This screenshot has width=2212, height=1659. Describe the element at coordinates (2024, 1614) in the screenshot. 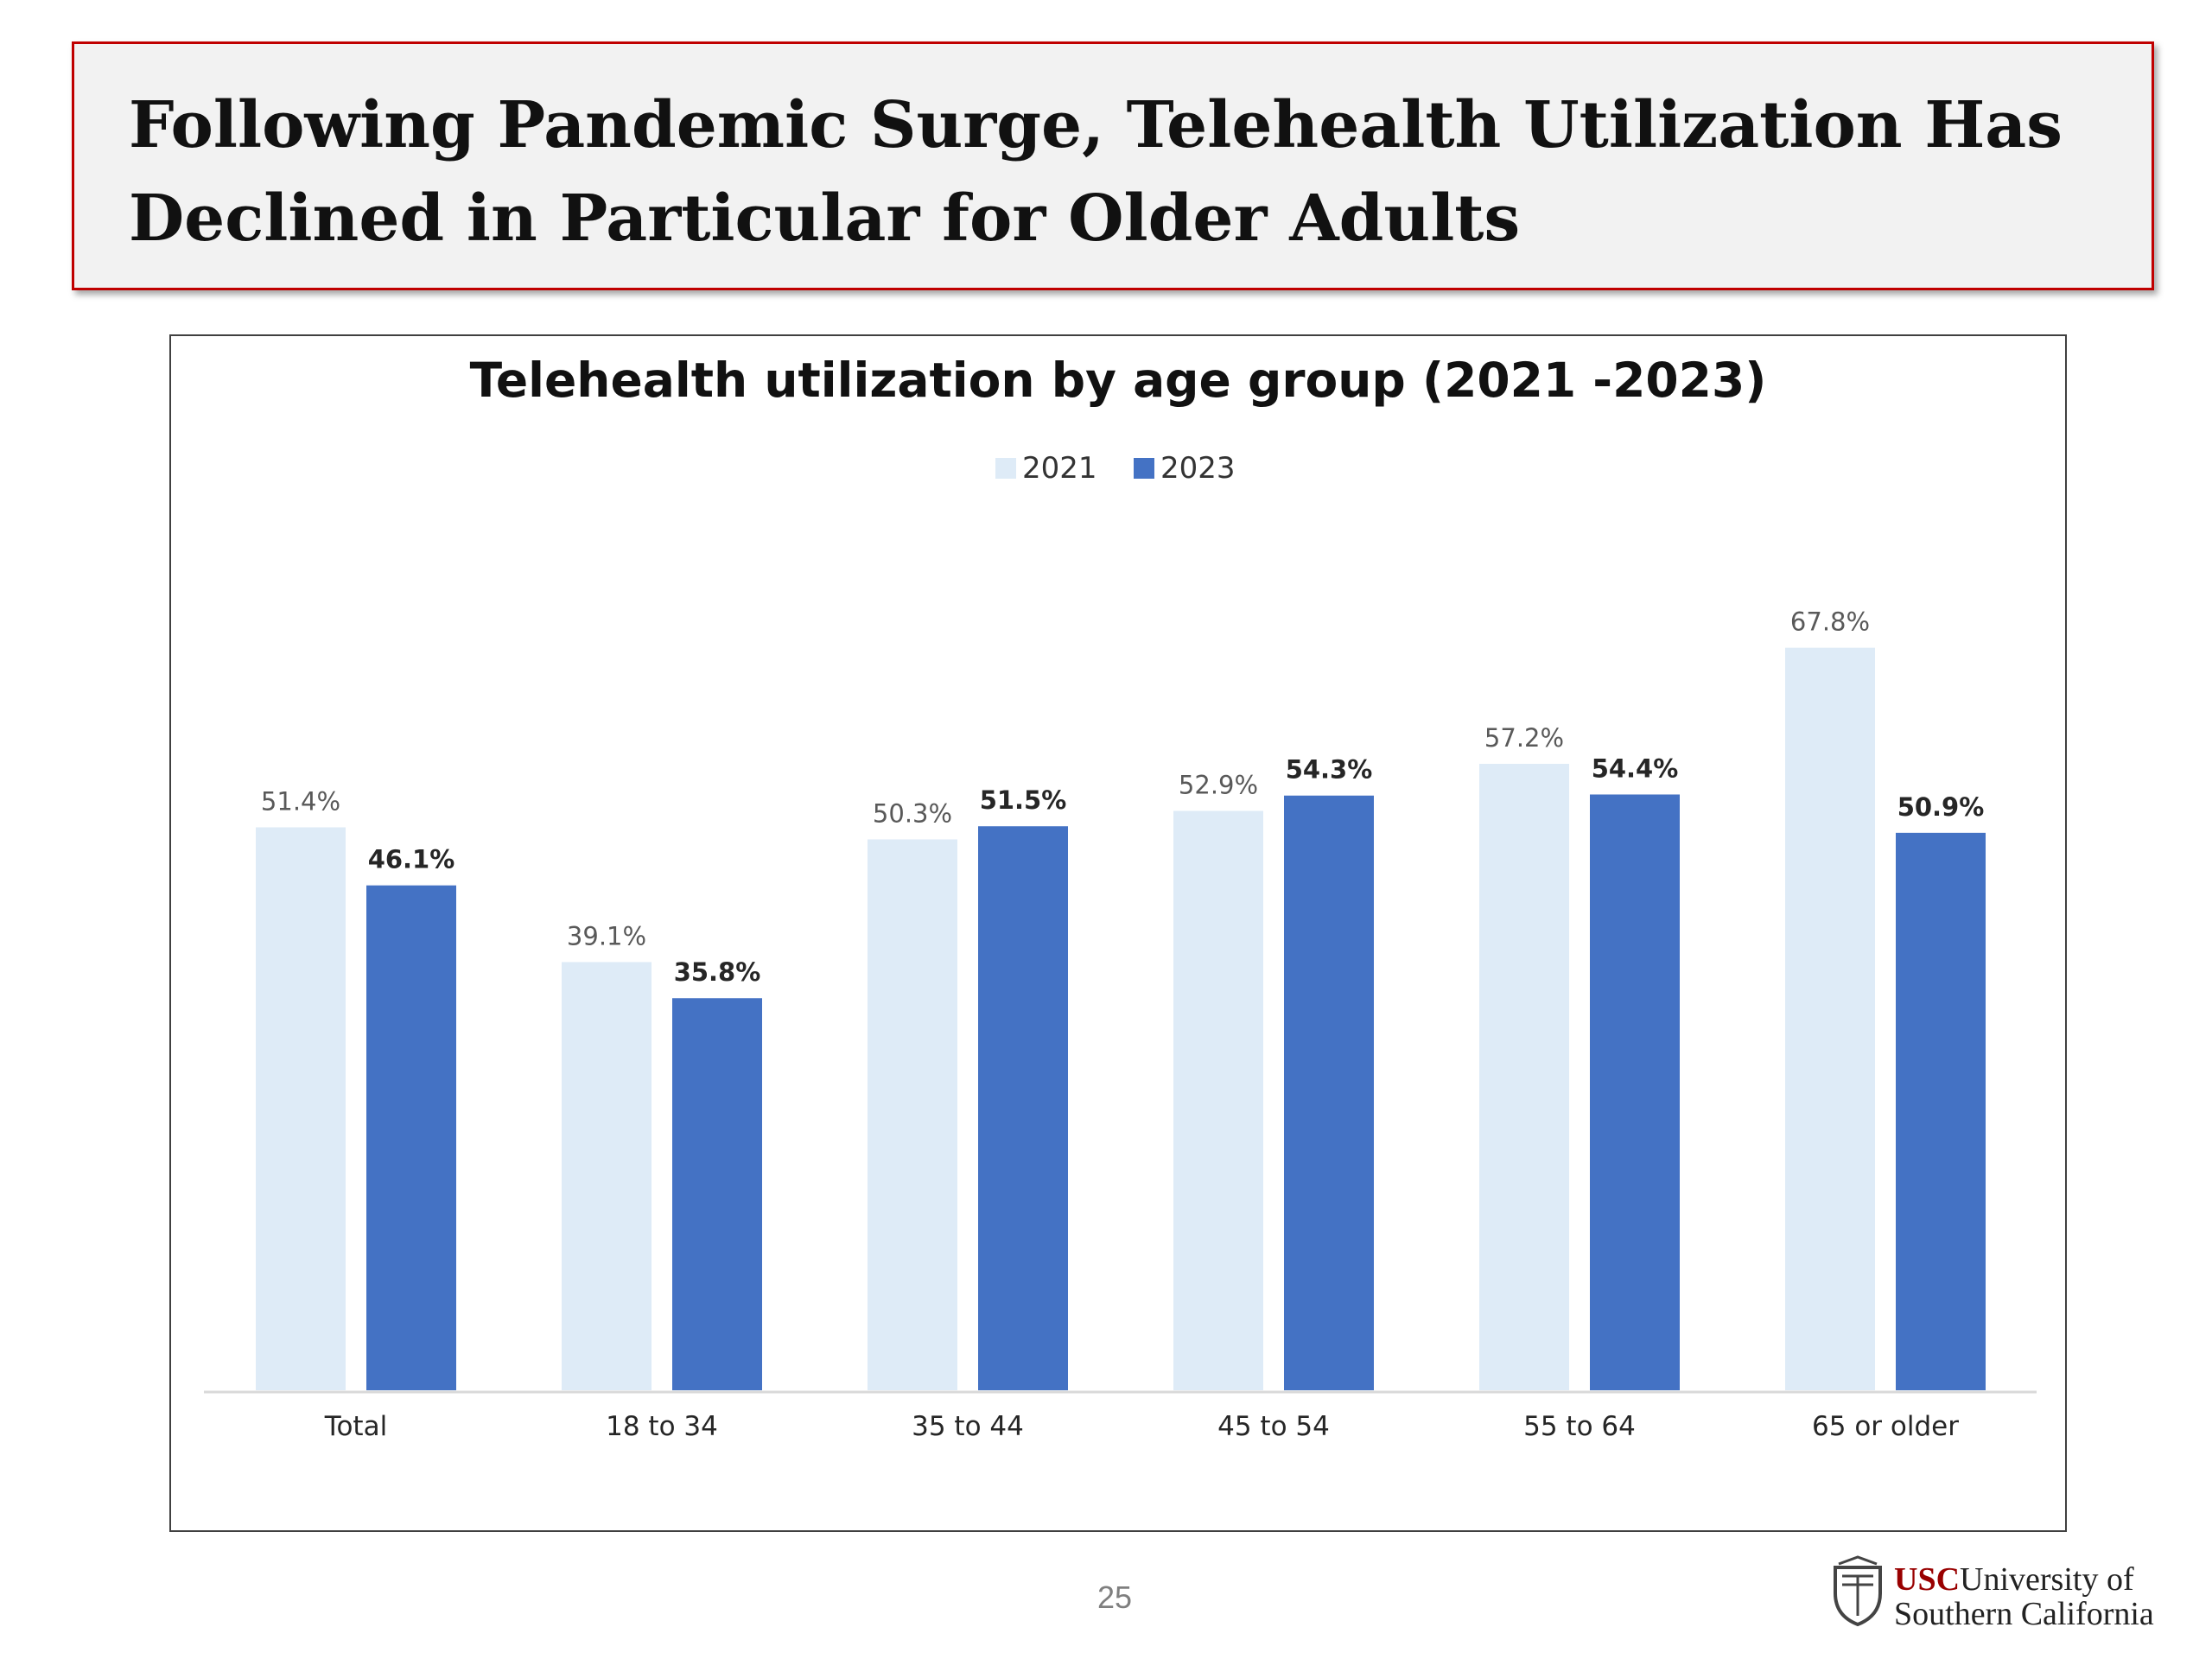

I see `logo-southern-california: Southern California` at that location.